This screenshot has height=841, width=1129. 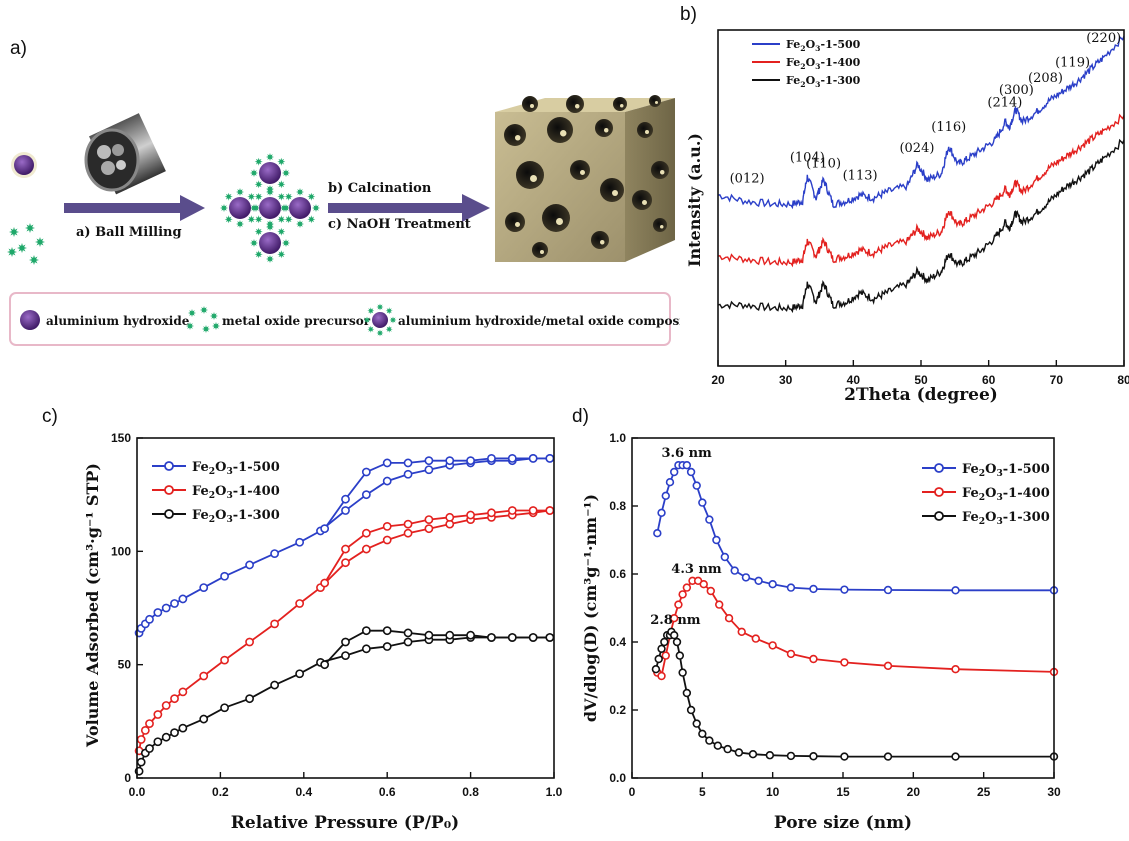 What do you see at coordinates (617, 574) in the screenshot?
I see `pore-y-tick-label: 0.6` at bounding box center [617, 574].